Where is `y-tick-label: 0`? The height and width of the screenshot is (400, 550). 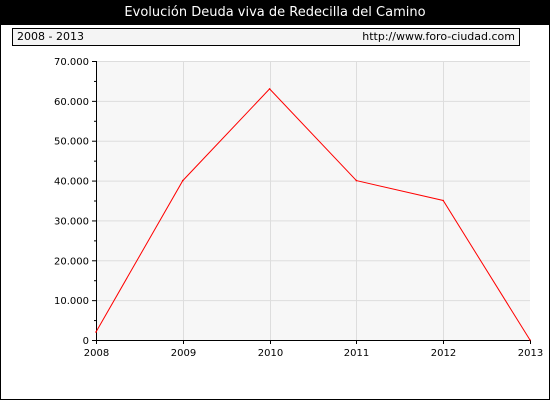 y-tick-label: 0 is located at coordinates (86, 341).